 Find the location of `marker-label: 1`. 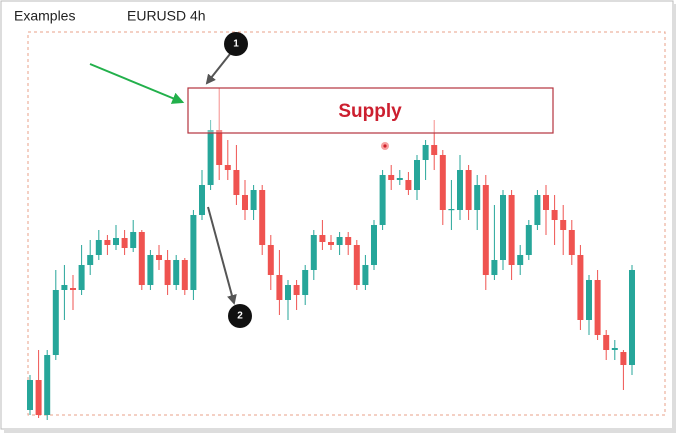

marker-label: 1 is located at coordinates (236, 44).